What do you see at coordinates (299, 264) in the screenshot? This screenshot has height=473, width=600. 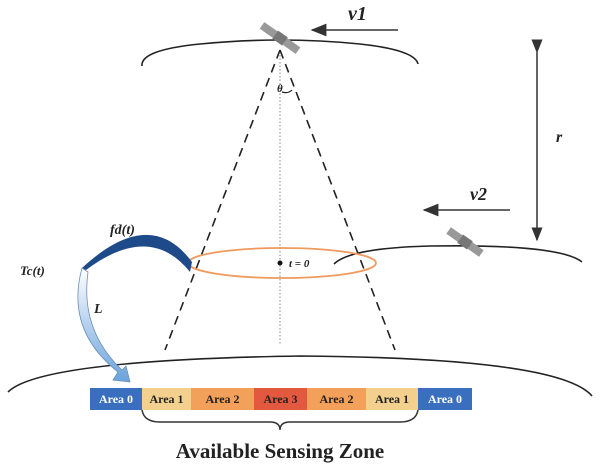 I see `t0-label: t = 0` at bounding box center [299, 264].